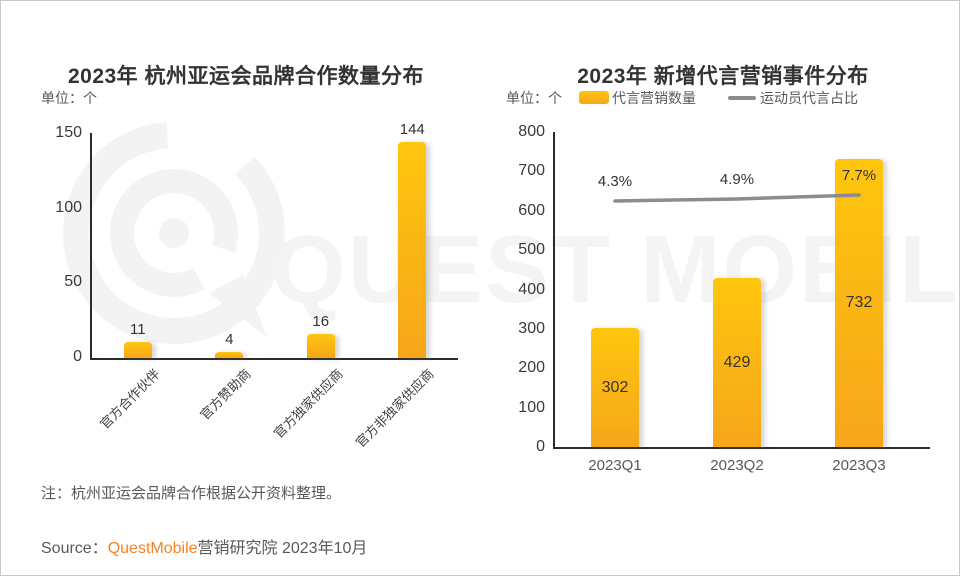  Describe the element at coordinates (737, 465) in the screenshot. I see `category-label: 2023Q2` at that location.